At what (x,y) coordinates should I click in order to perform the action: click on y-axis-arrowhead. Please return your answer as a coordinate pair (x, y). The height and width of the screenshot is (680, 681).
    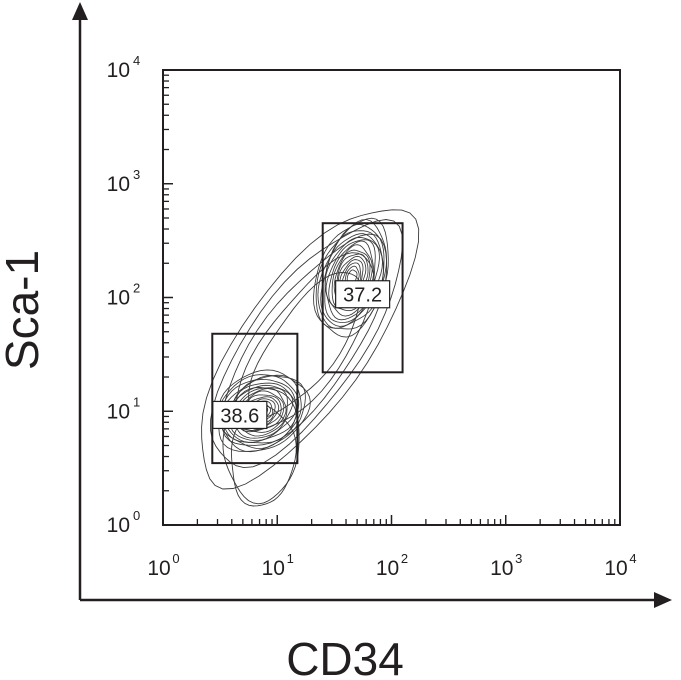
    Looking at the image, I should click on (80, 11).